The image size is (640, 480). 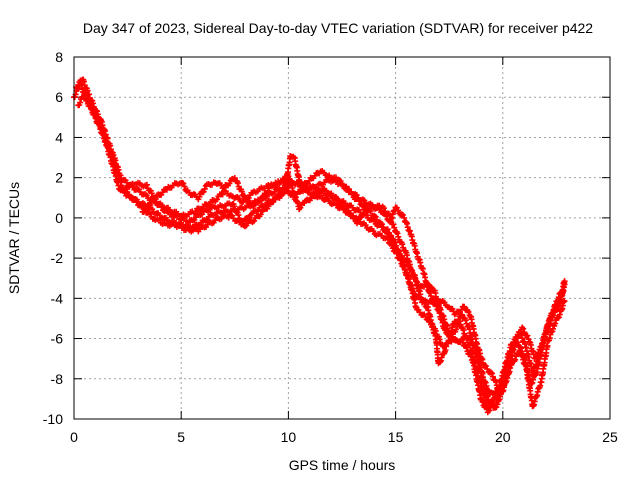 What do you see at coordinates (503, 437) in the screenshot?
I see `x-tick-label: 20` at bounding box center [503, 437].